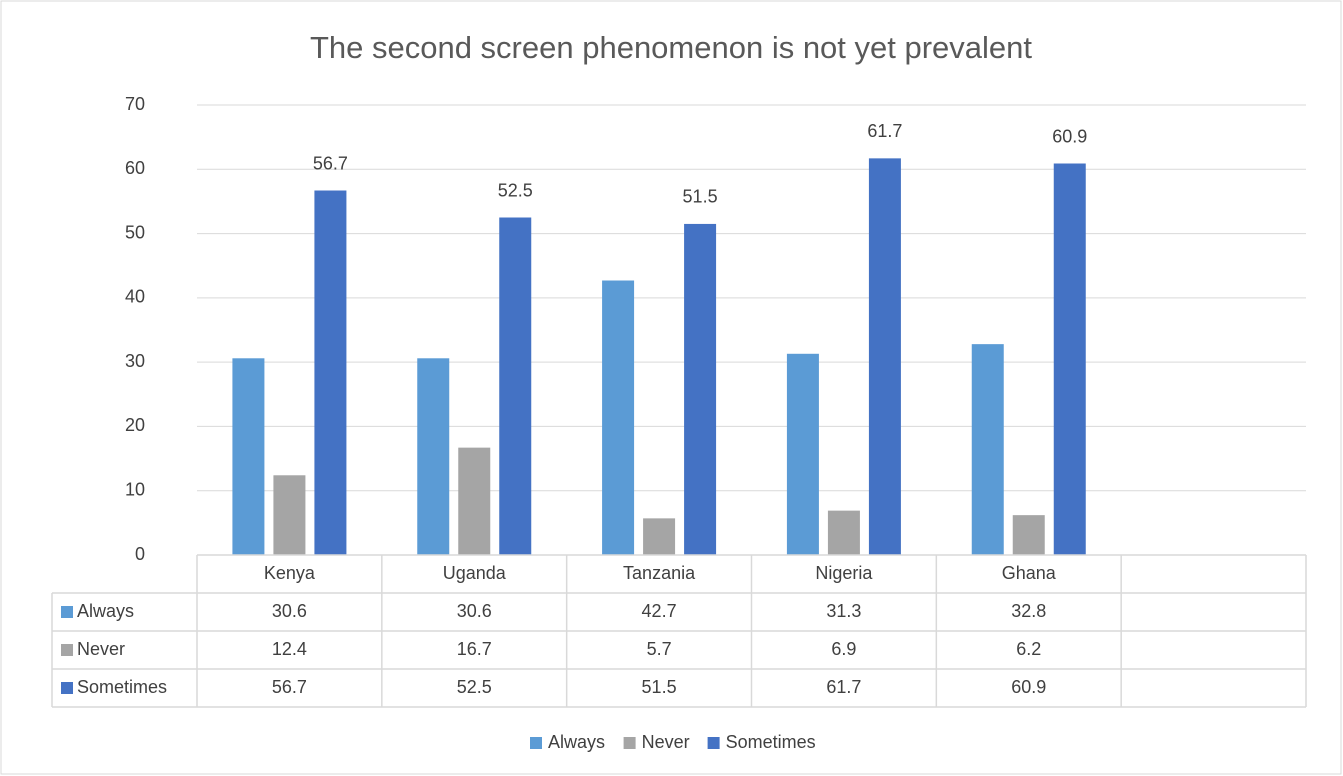 This screenshot has width=1343, height=776. What do you see at coordinates (576, 742) in the screenshot?
I see `legend-label: Always` at bounding box center [576, 742].